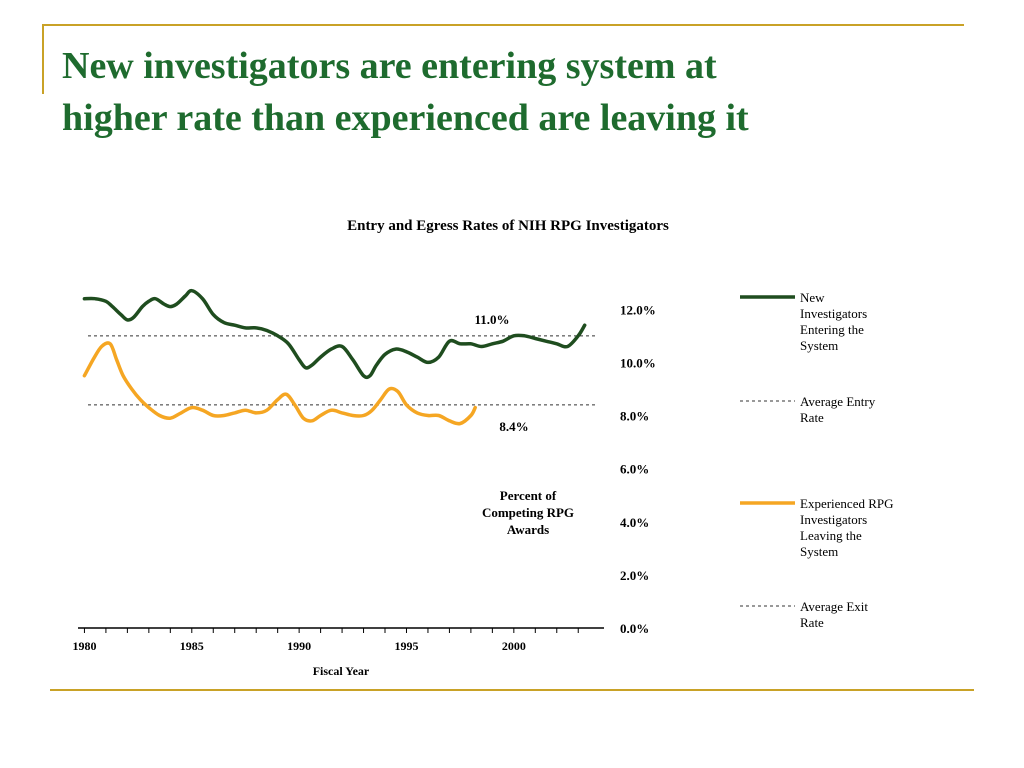 The height and width of the screenshot is (768, 1024). What do you see at coordinates (341, 671) in the screenshot?
I see `x-axis-label: Fiscal Year` at bounding box center [341, 671].